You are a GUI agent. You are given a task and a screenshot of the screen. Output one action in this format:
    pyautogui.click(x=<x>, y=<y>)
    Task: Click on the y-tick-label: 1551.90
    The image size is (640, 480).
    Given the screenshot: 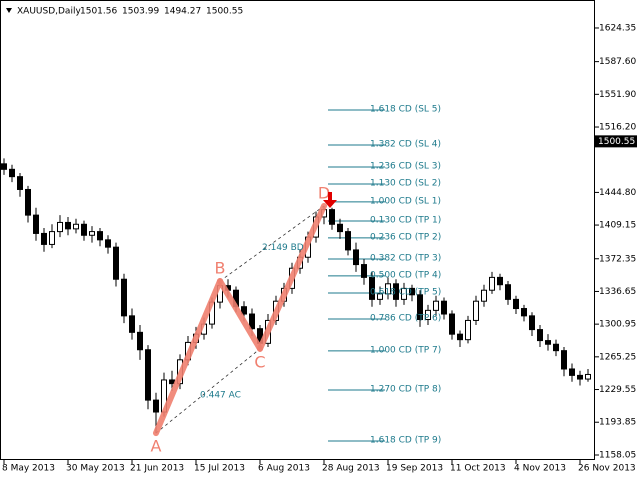 What is the action you would take?
    pyautogui.click(x=617, y=95)
    